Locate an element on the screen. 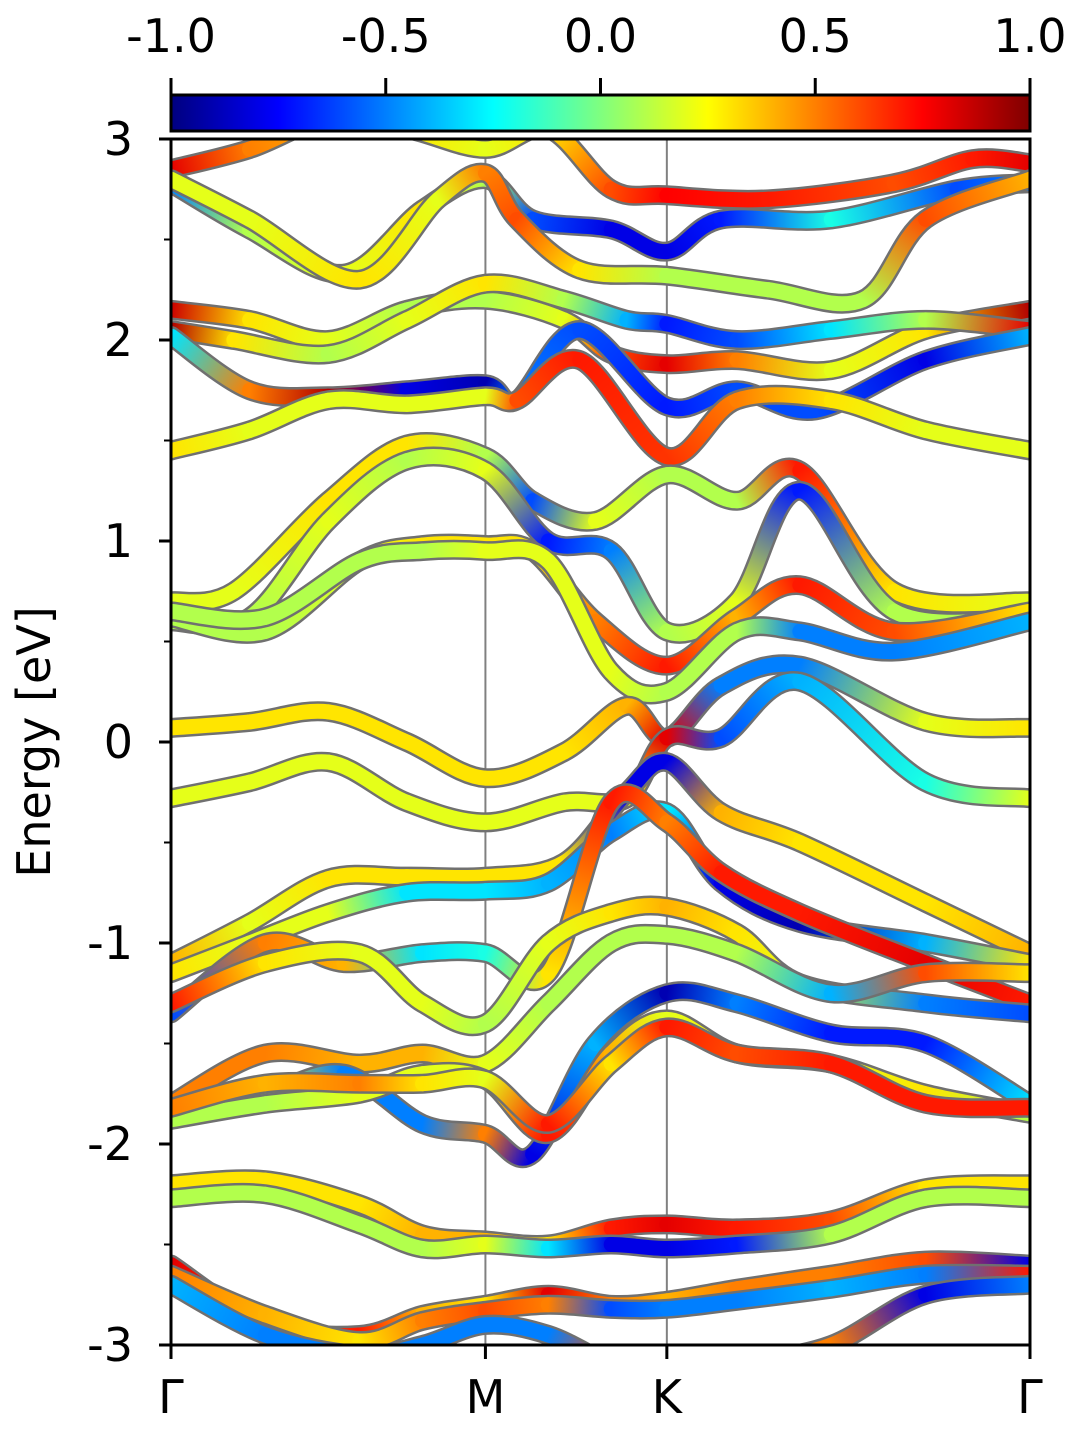  colorbar-gradient is located at coordinates (600, 113).